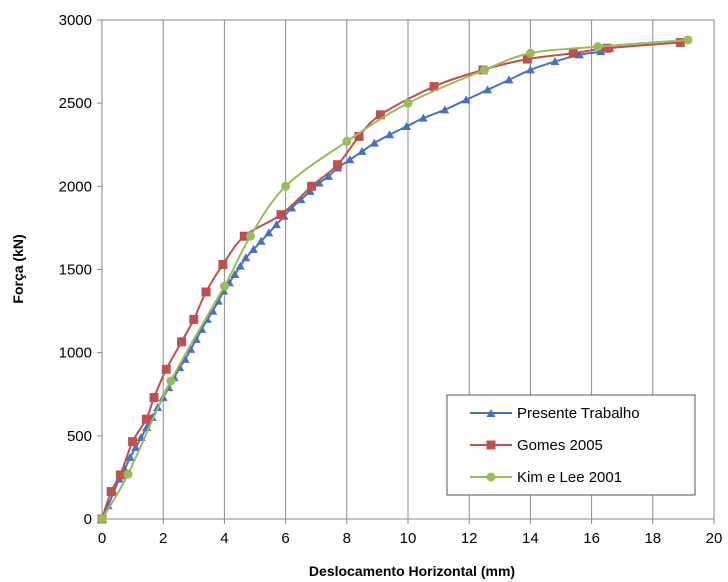 The width and height of the screenshot is (728, 582). What do you see at coordinates (569, 477) in the screenshot?
I see `legend-label-kim-e-lee-2001: Kim e Lee 2001` at bounding box center [569, 477].